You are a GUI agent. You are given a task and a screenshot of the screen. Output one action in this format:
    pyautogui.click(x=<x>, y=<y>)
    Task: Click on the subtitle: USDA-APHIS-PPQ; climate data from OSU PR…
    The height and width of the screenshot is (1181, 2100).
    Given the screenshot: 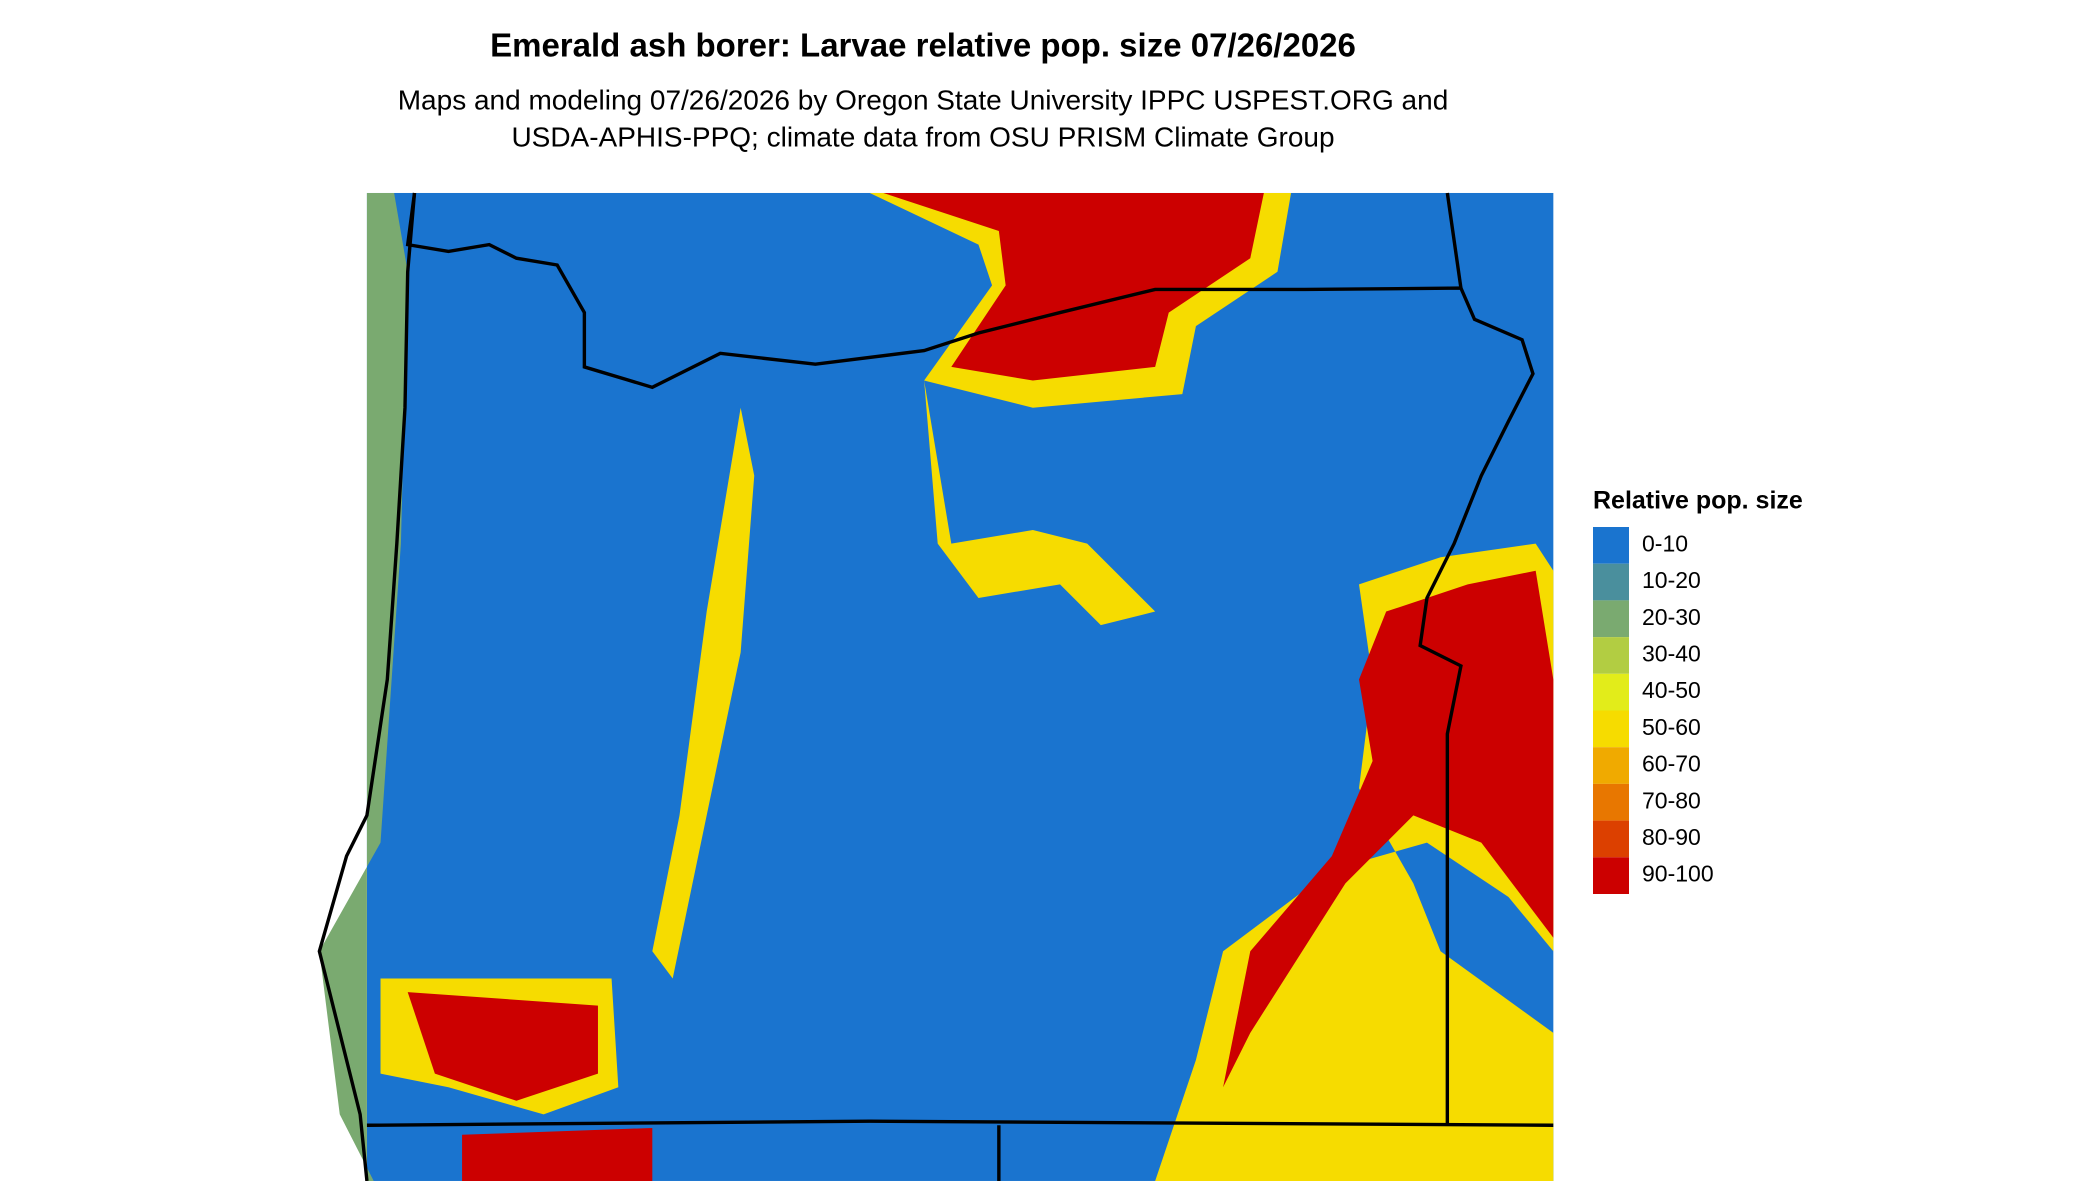 What is the action you would take?
    pyautogui.click(x=922, y=136)
    